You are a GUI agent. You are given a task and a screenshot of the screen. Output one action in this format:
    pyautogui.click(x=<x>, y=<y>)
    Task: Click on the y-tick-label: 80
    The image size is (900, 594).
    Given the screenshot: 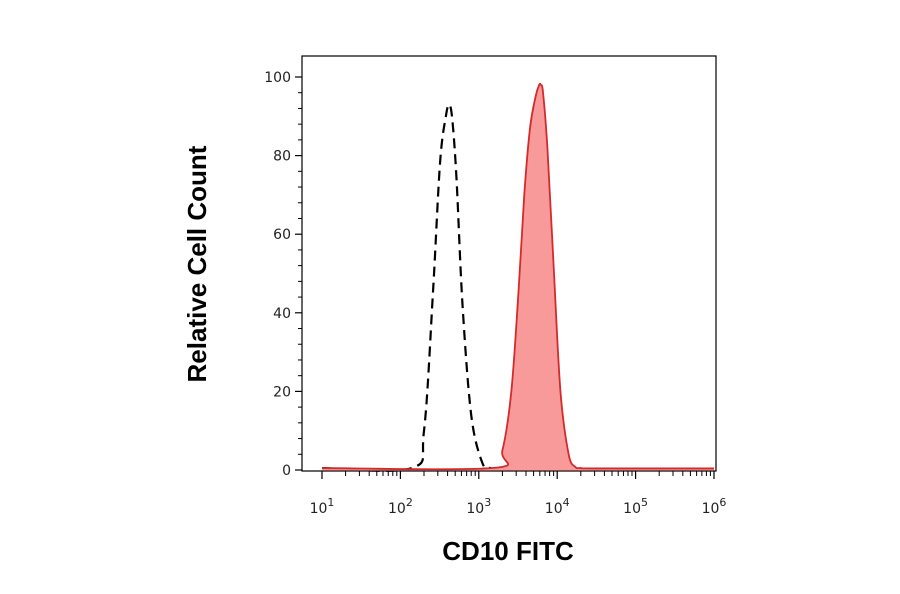 What is the action you would take?
    pyautogui.click(x=282, y=157)
    